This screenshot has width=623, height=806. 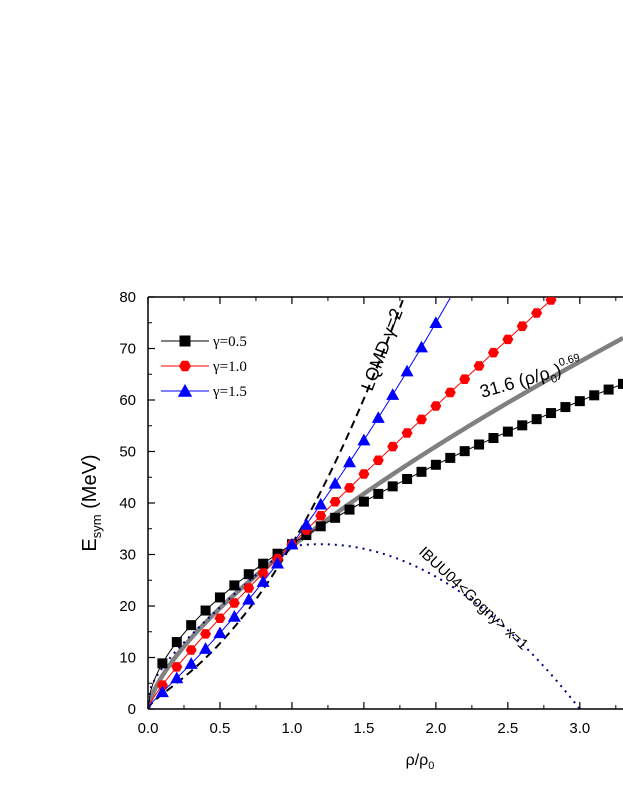 What do you see at coordinates (229, 367) in the screenshot?
I see `legend-label: γ=1.0` at bounding box center [229, 367].